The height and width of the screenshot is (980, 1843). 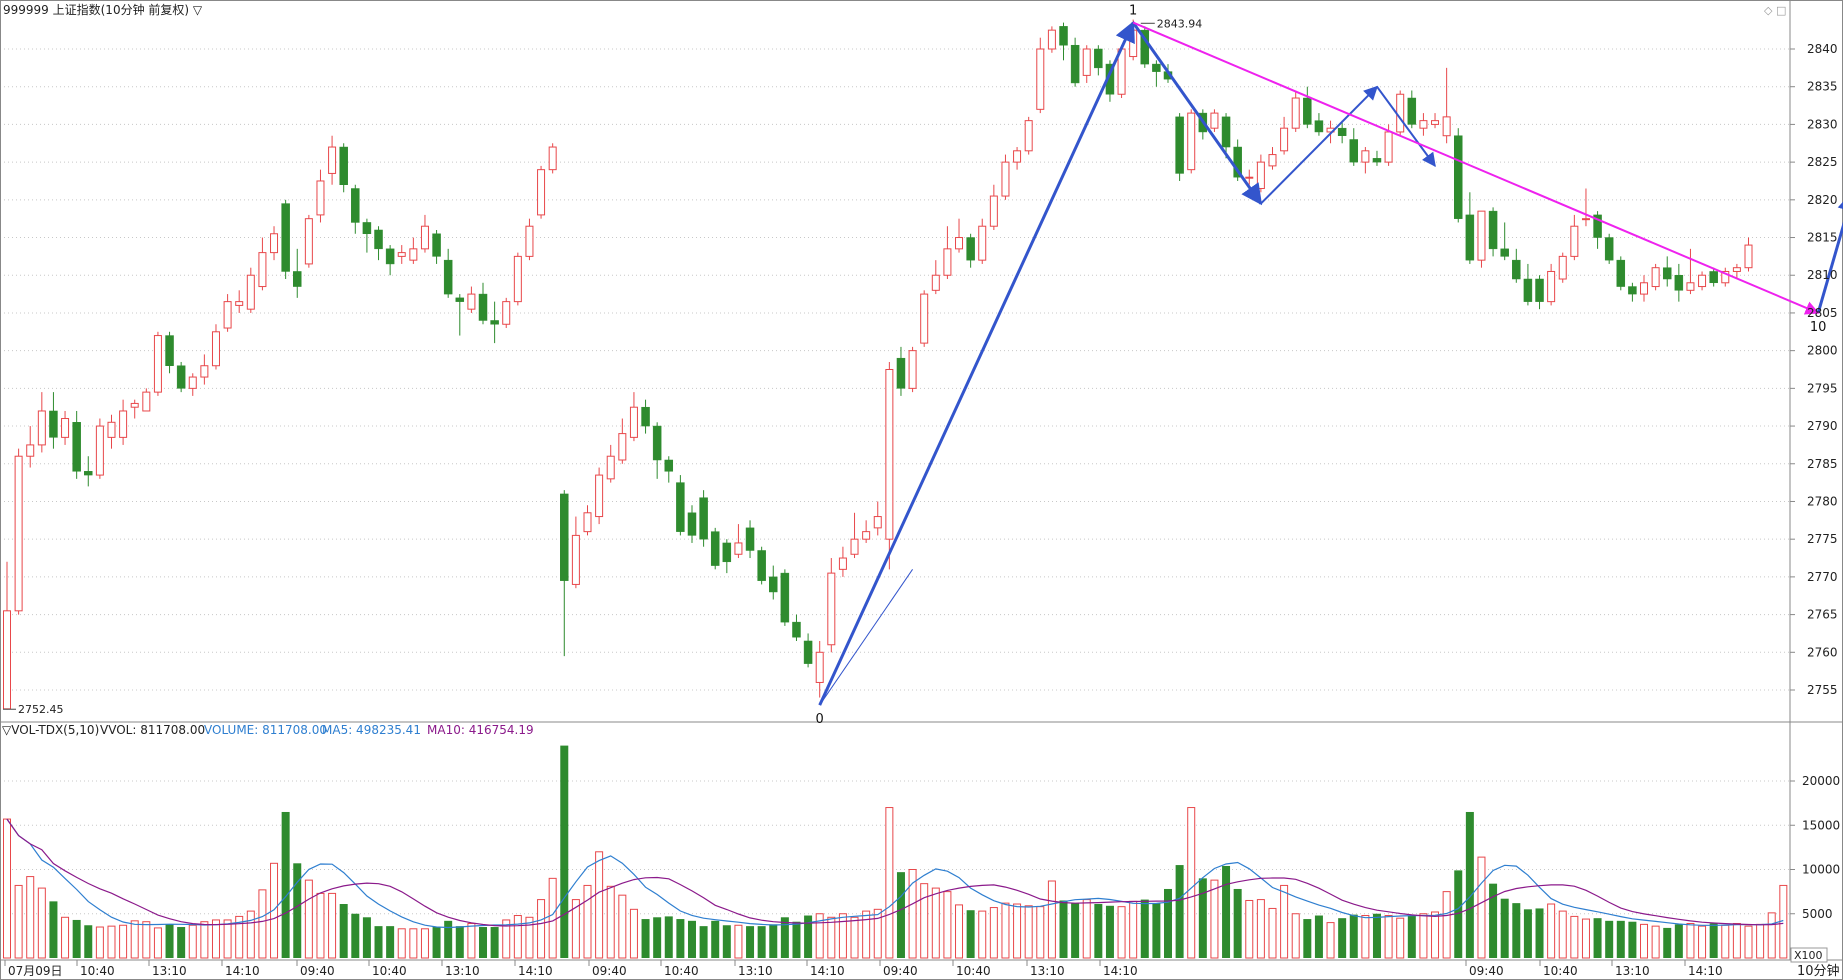 What do you see at coordinates (50, 730) in the screenshot?
I see `volume-indicator-name: ▽VOL-TDX(5,10)` at bounding box center [50, 730].